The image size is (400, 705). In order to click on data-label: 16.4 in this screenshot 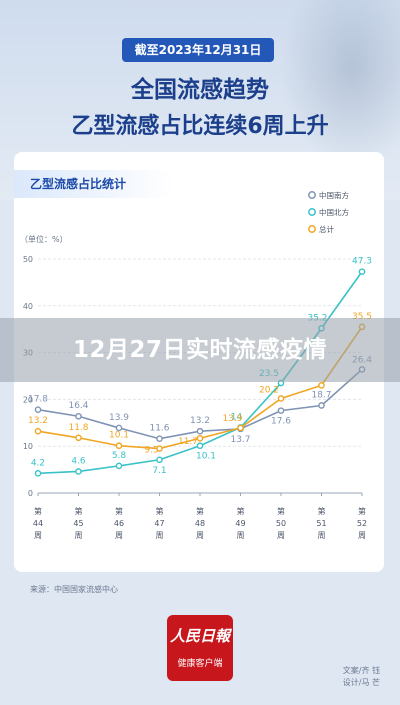, I will do `click(78, 406)`.